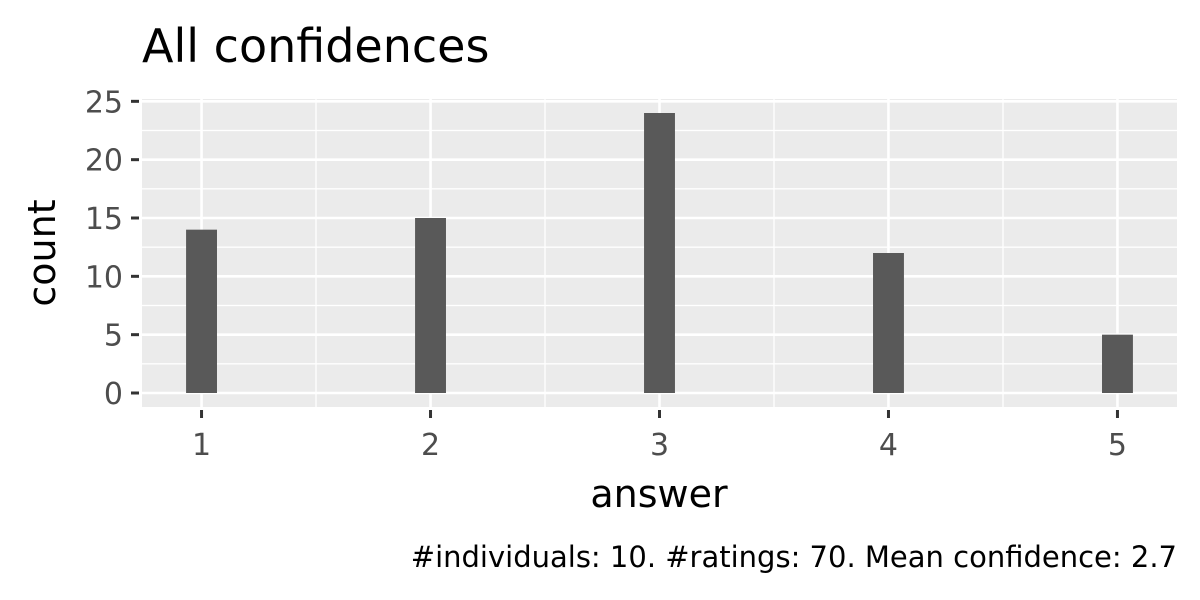 The image size is (1200, 600). I want to click on y-tick-label: 15, so click(104, 219).